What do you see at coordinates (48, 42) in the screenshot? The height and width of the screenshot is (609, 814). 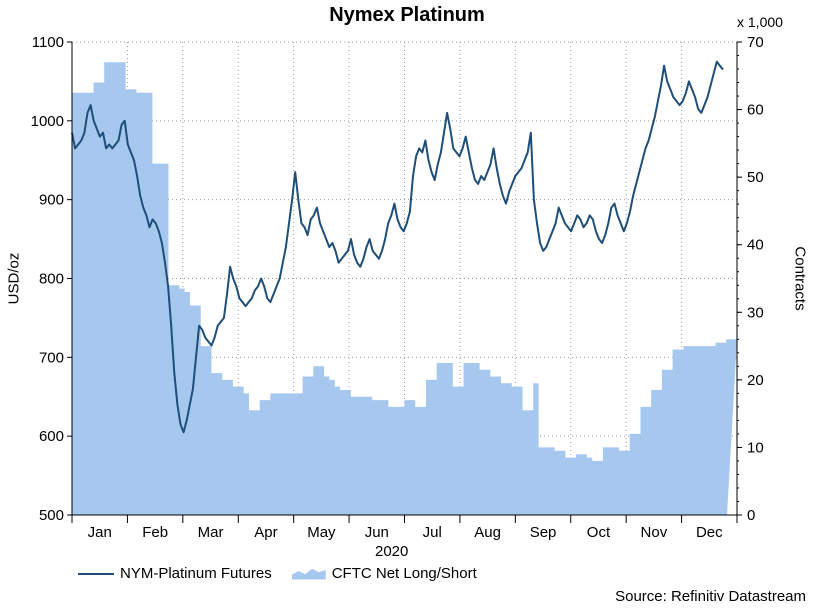 I see `left-tick-label: 1100` at bounding box center [48, 42].